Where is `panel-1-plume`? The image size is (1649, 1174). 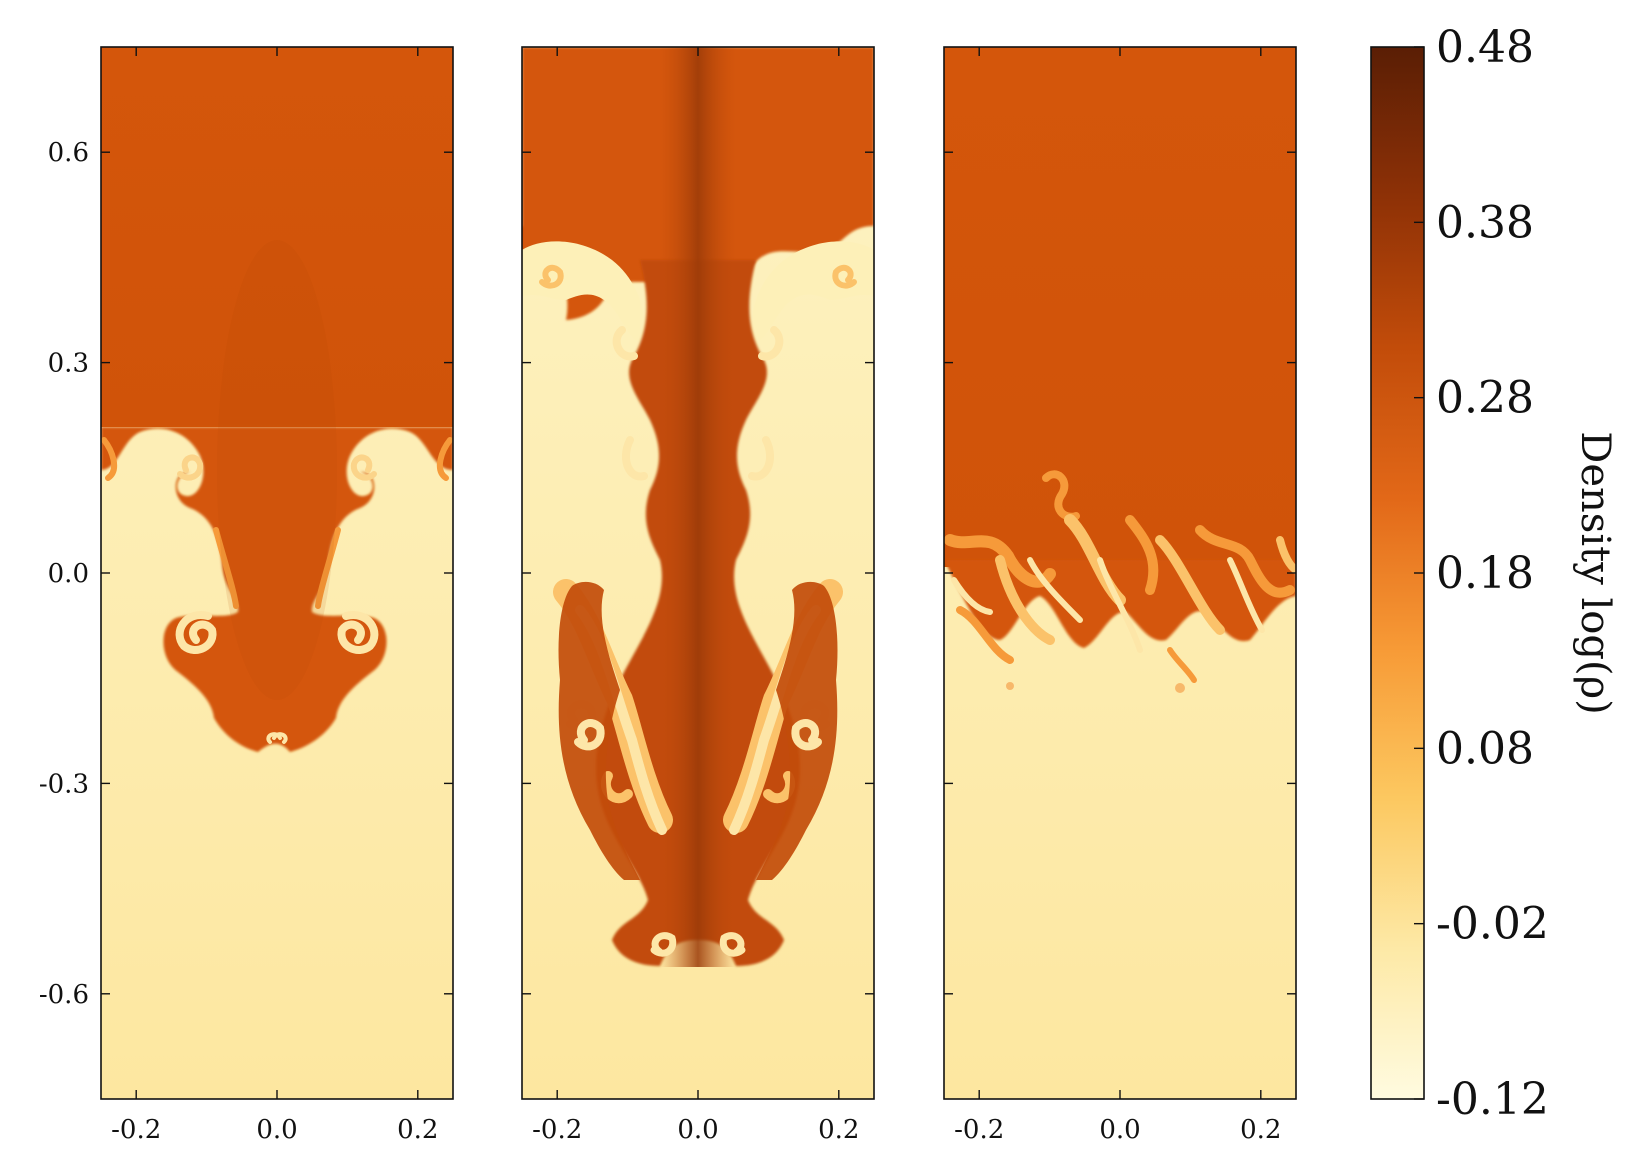 panel-1-plume is located at coordinates (277, 589).